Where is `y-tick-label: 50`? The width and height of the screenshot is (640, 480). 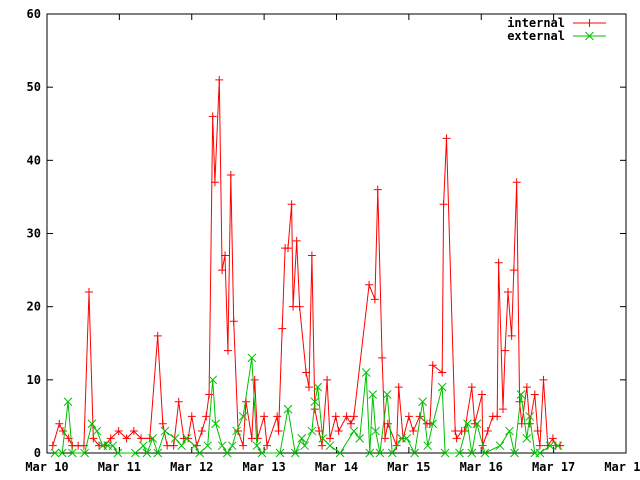 y-tick-label: 50 is located at coordinates (34, 87).